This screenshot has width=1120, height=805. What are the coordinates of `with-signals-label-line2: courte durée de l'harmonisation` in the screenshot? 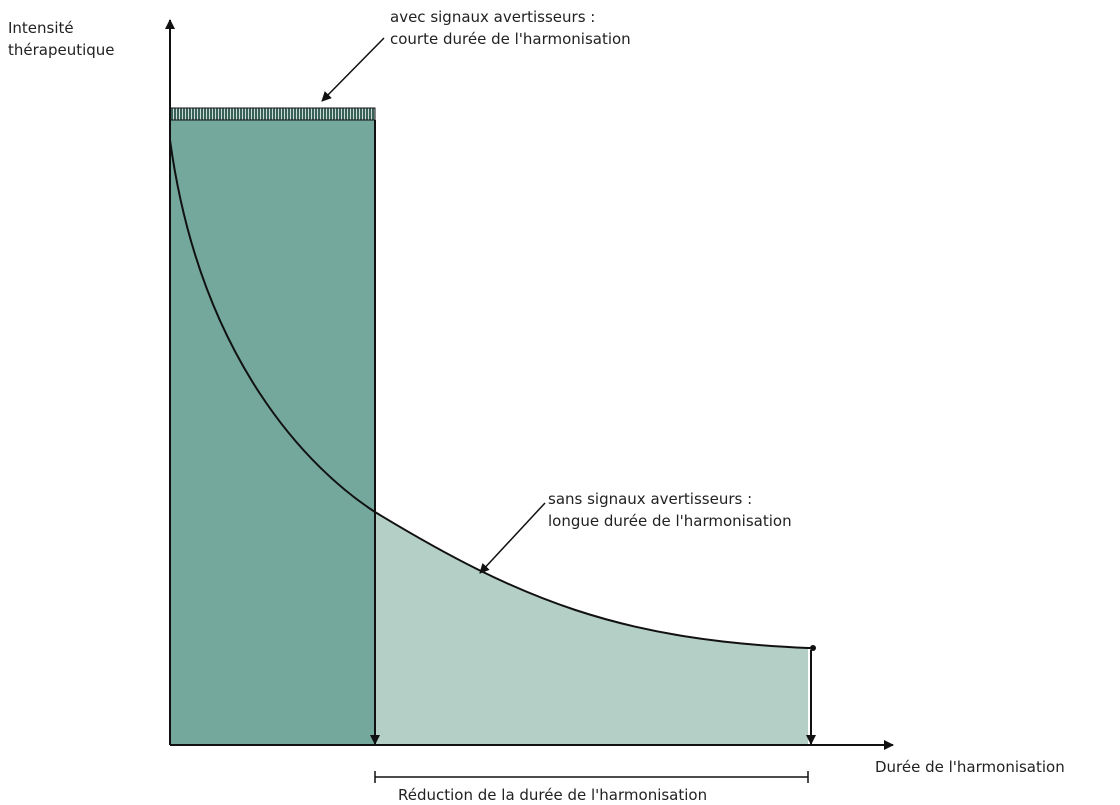 It's located at (510, 39).